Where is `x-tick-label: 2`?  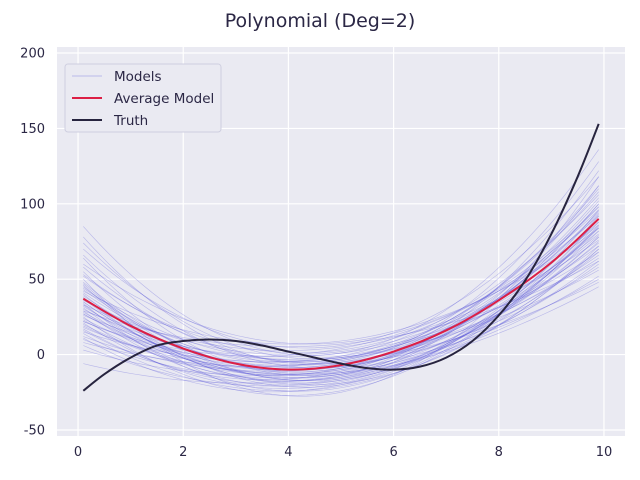 x-tick-label: 2 is located at coordinates (183, 452).